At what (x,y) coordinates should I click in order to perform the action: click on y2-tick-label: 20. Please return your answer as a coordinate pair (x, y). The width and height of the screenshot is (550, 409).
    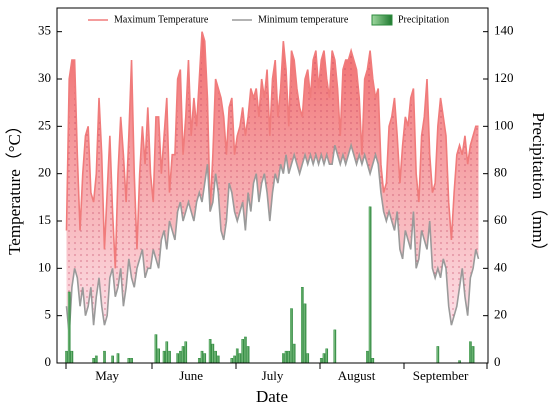
    Looking at the image, I should click on (500, 314).